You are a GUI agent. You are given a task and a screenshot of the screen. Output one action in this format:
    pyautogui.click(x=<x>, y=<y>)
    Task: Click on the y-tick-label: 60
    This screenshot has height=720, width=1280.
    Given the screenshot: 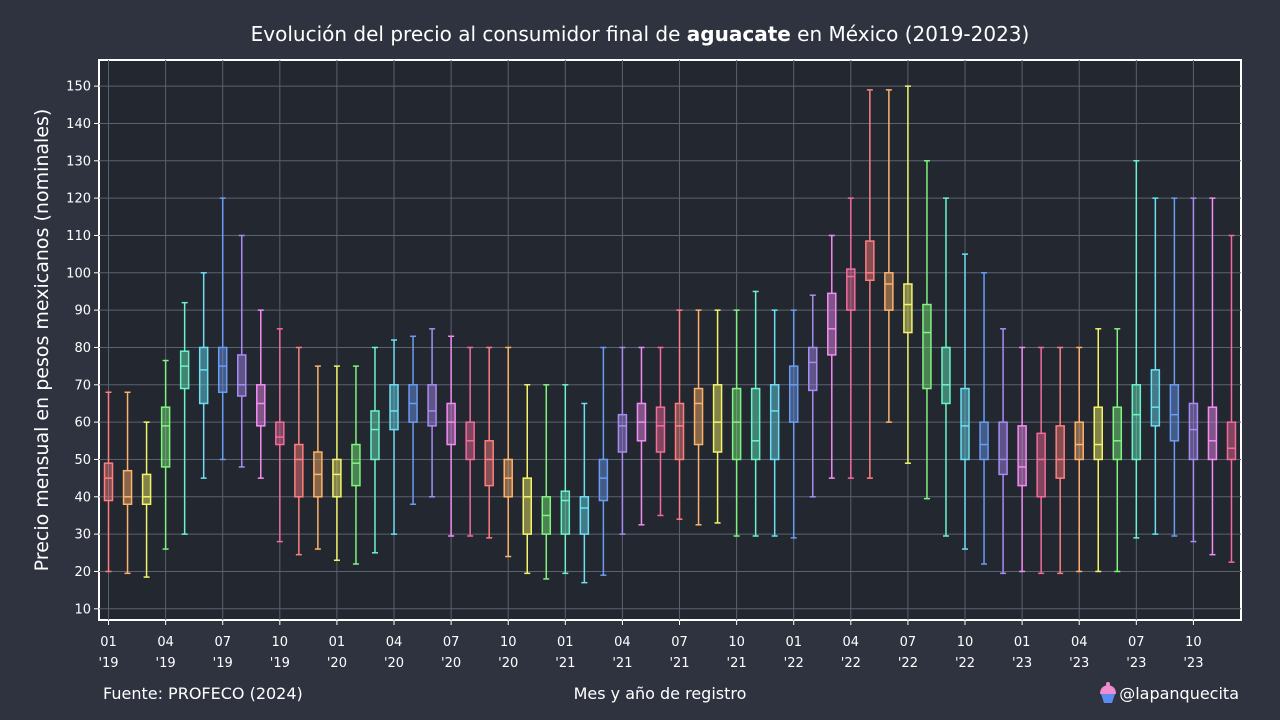 What is the action you would take?
    pyautogui.click(x=82, y=423)
    